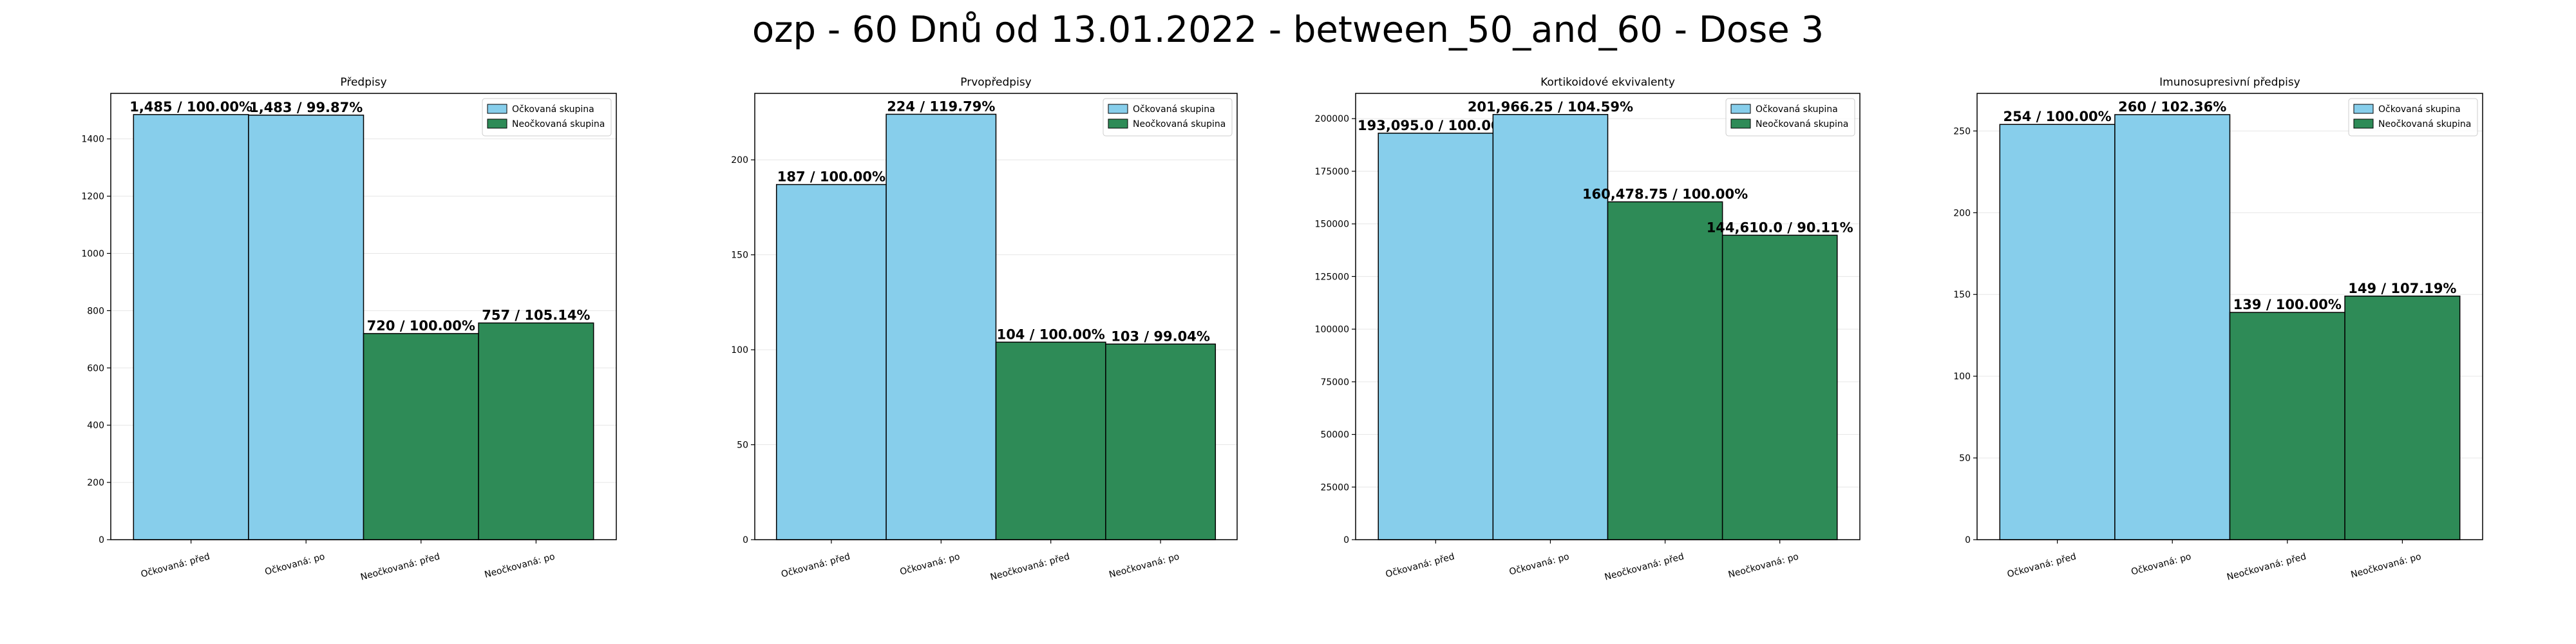 Image resolution: width=2576 pixels, height=644 pixels. I want to click on chart-title: Prvopředpisy, so click(996, 83).